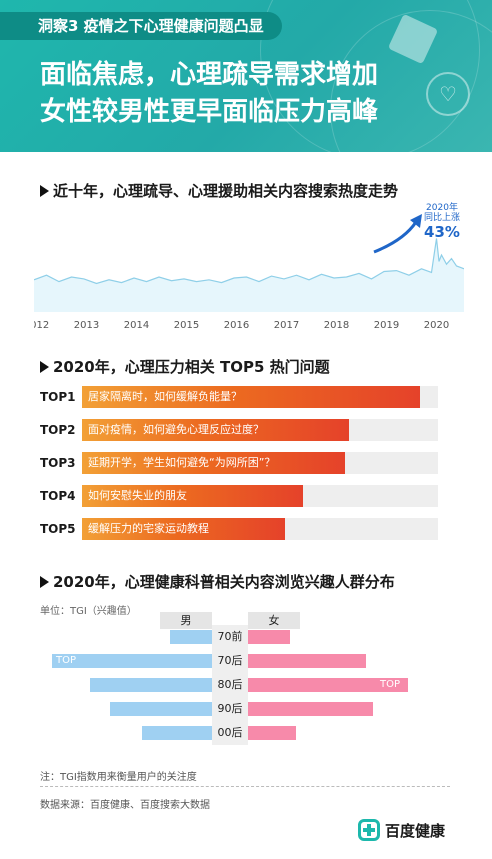 This screenshot has height=859, width=492. I want to click on age-group-label: 70后, so click(230, 660).